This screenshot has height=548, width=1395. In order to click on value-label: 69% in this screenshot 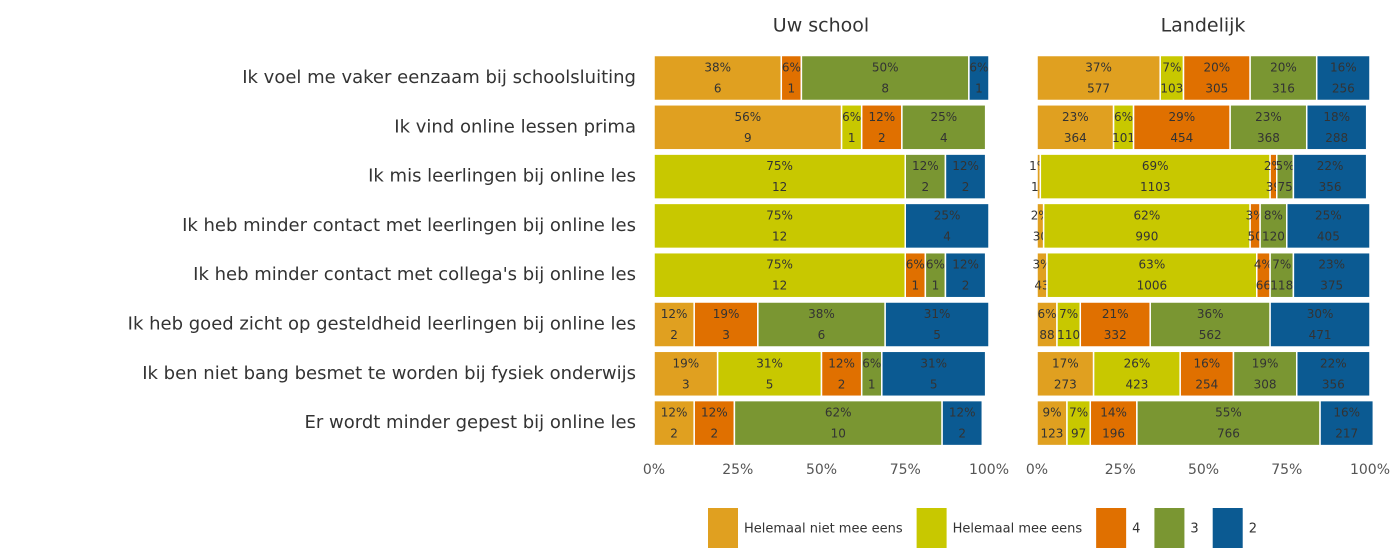, I will do `click(1155, 166)`.